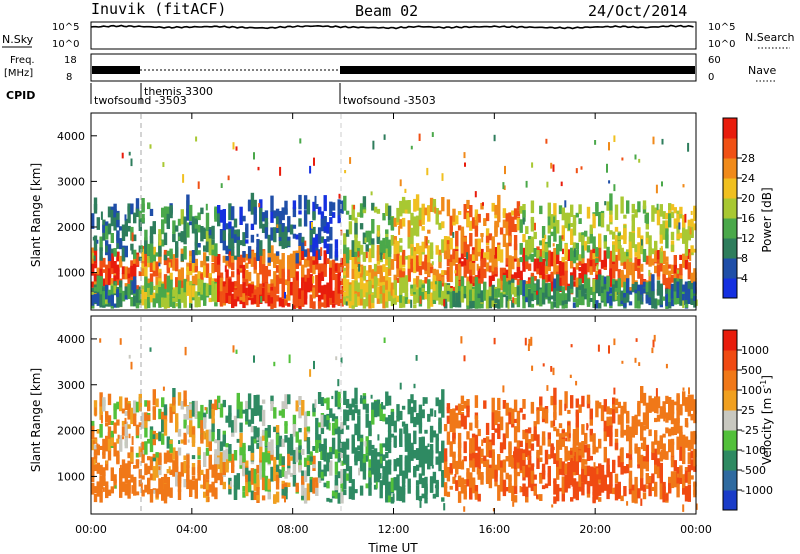  Describe the element at coordinates (392, 547) in the screenshot. I see `x-axis-label: Time UT` at that location.